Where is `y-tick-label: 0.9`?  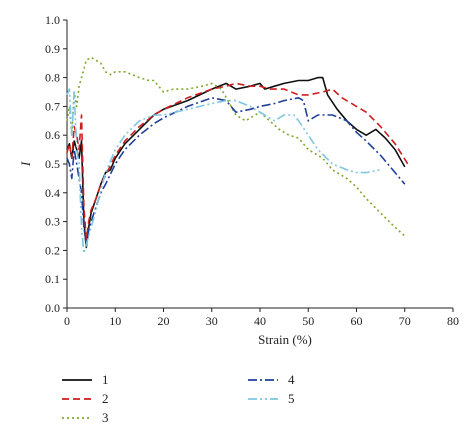
y-tick-label: 0.9 is located at coordinates (52, 49).